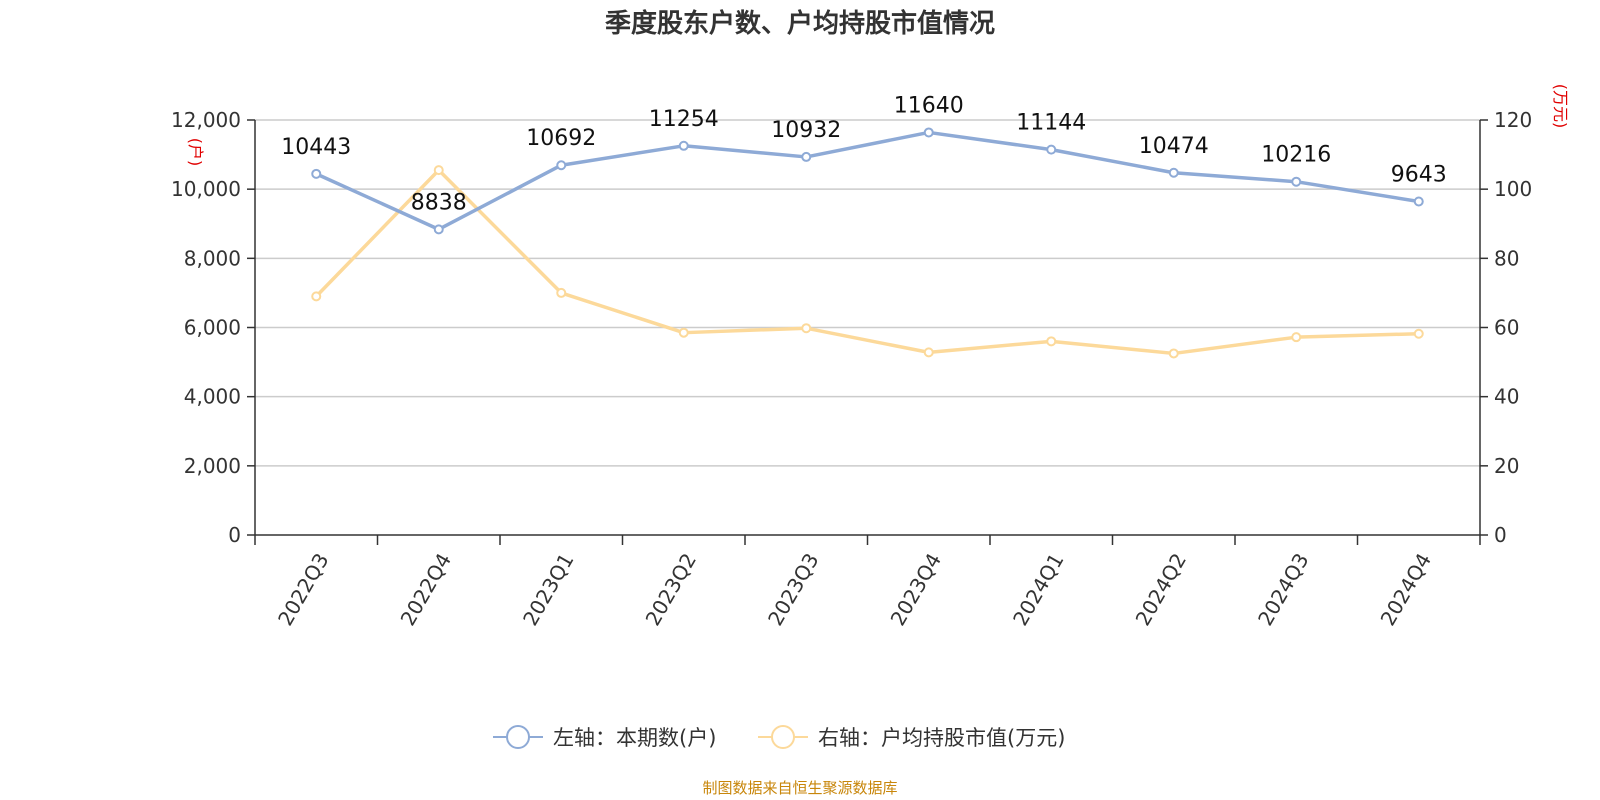 The height and width of the screenshot is (800, 1600). What do you see at coordinates (867, 181) in the screenshot?
I see `series-line` at bounding box center [867, 181].